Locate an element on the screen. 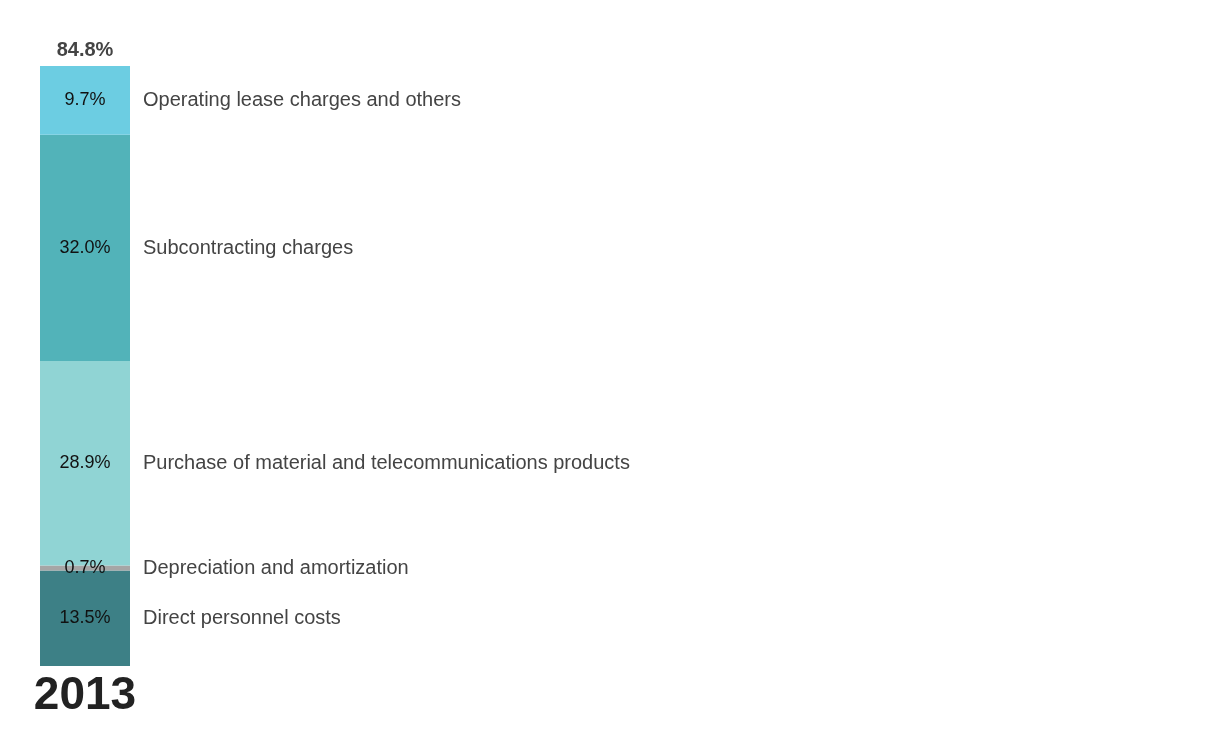 The height and width of the screenshot is (738, 1208). data-label: 9.7% is located at coordinates (85, 99).